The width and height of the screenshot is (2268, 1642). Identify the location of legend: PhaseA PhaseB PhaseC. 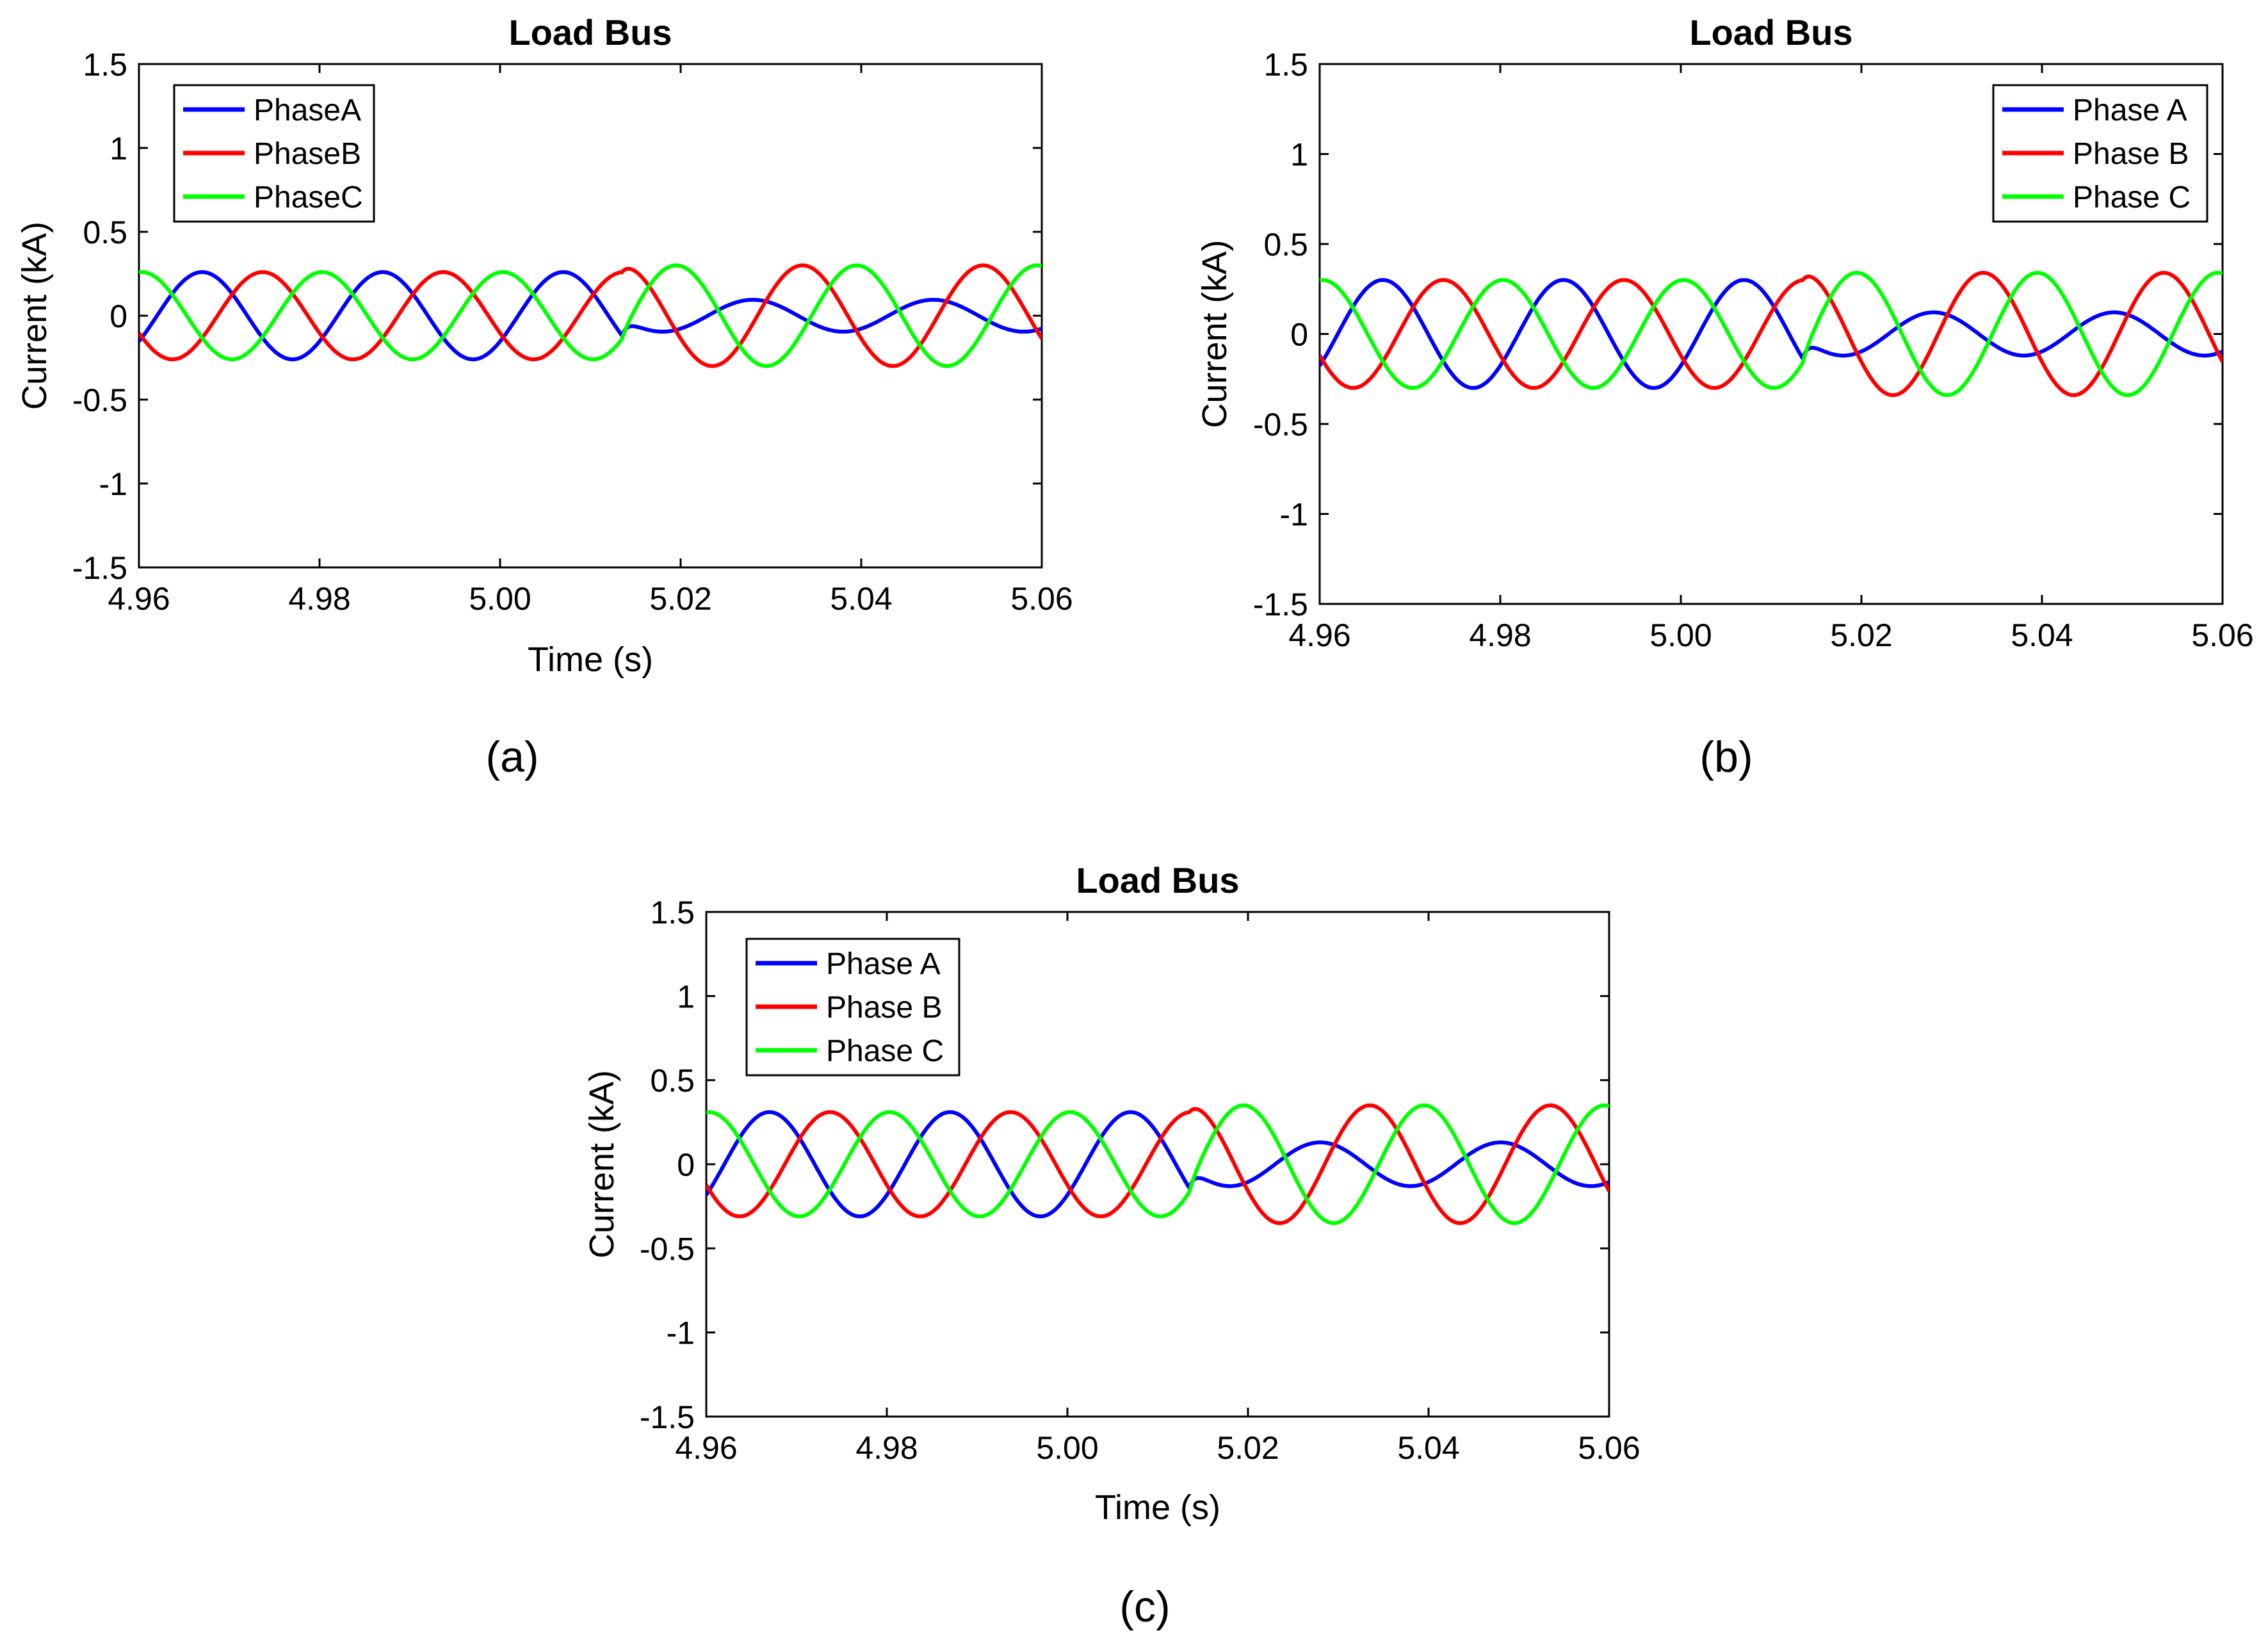
(274, 153).